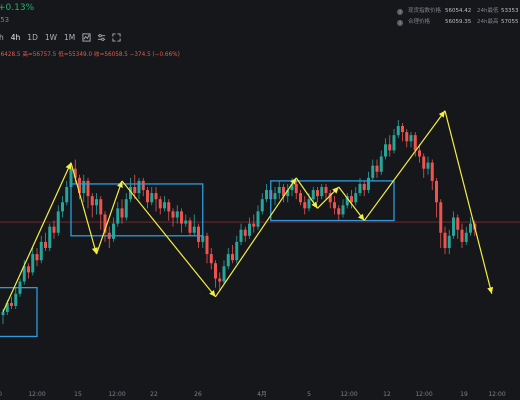  I want to click on settings-icon, so click(101, 37).